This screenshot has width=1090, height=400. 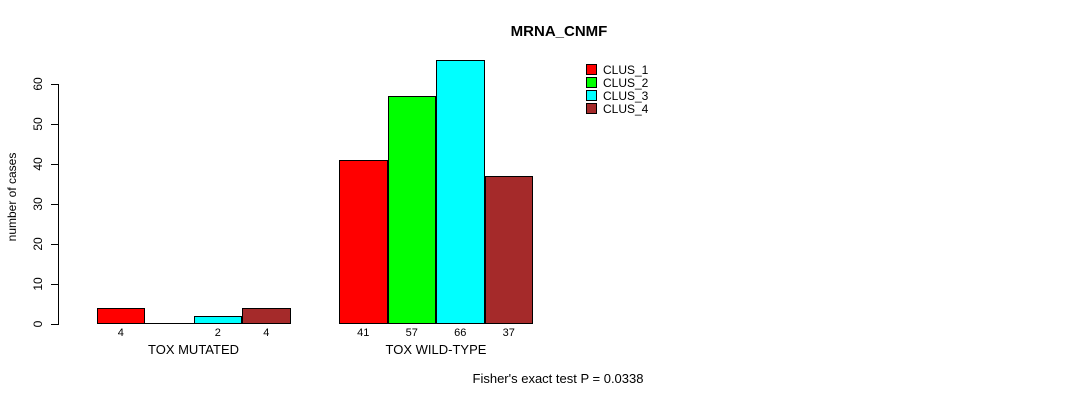 I want to click on legend-item-clus-1: CLUS_1, so click(x=617, y=69).